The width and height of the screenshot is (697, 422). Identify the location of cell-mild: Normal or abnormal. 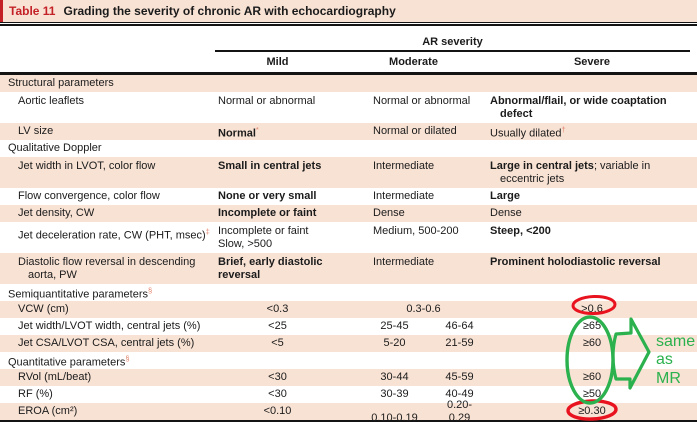
(267, 101).